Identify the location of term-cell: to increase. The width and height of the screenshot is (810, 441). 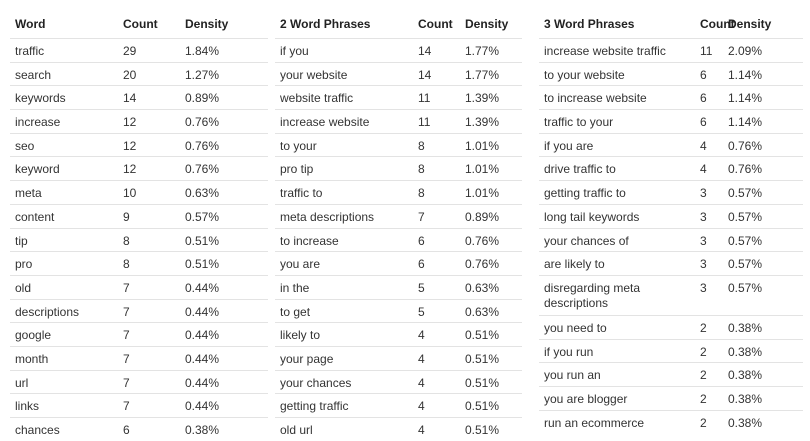
(309, 240).